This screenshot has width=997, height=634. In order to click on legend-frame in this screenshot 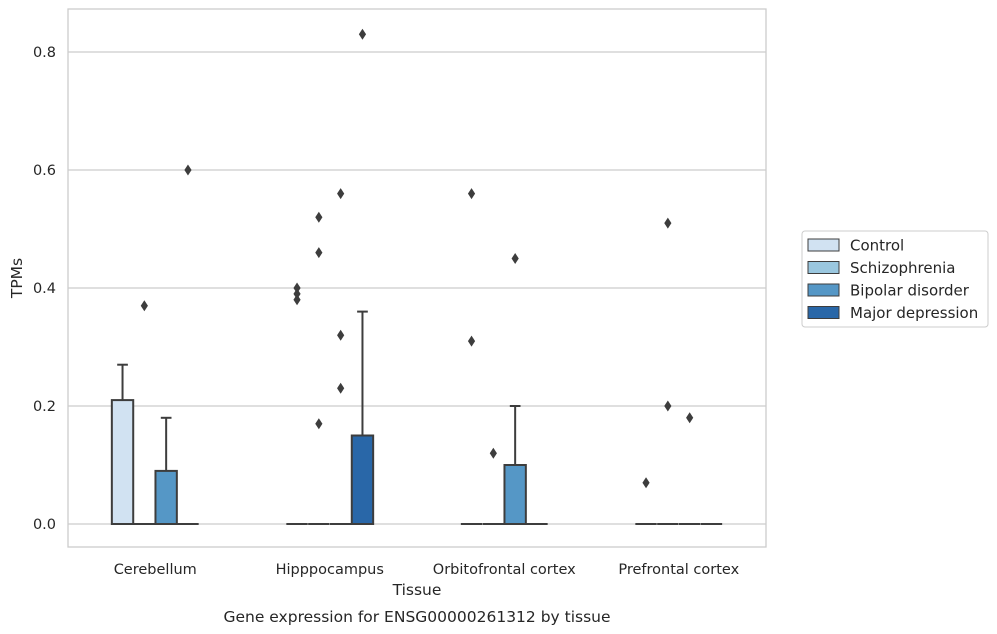, I will do `click(895, 279)`.